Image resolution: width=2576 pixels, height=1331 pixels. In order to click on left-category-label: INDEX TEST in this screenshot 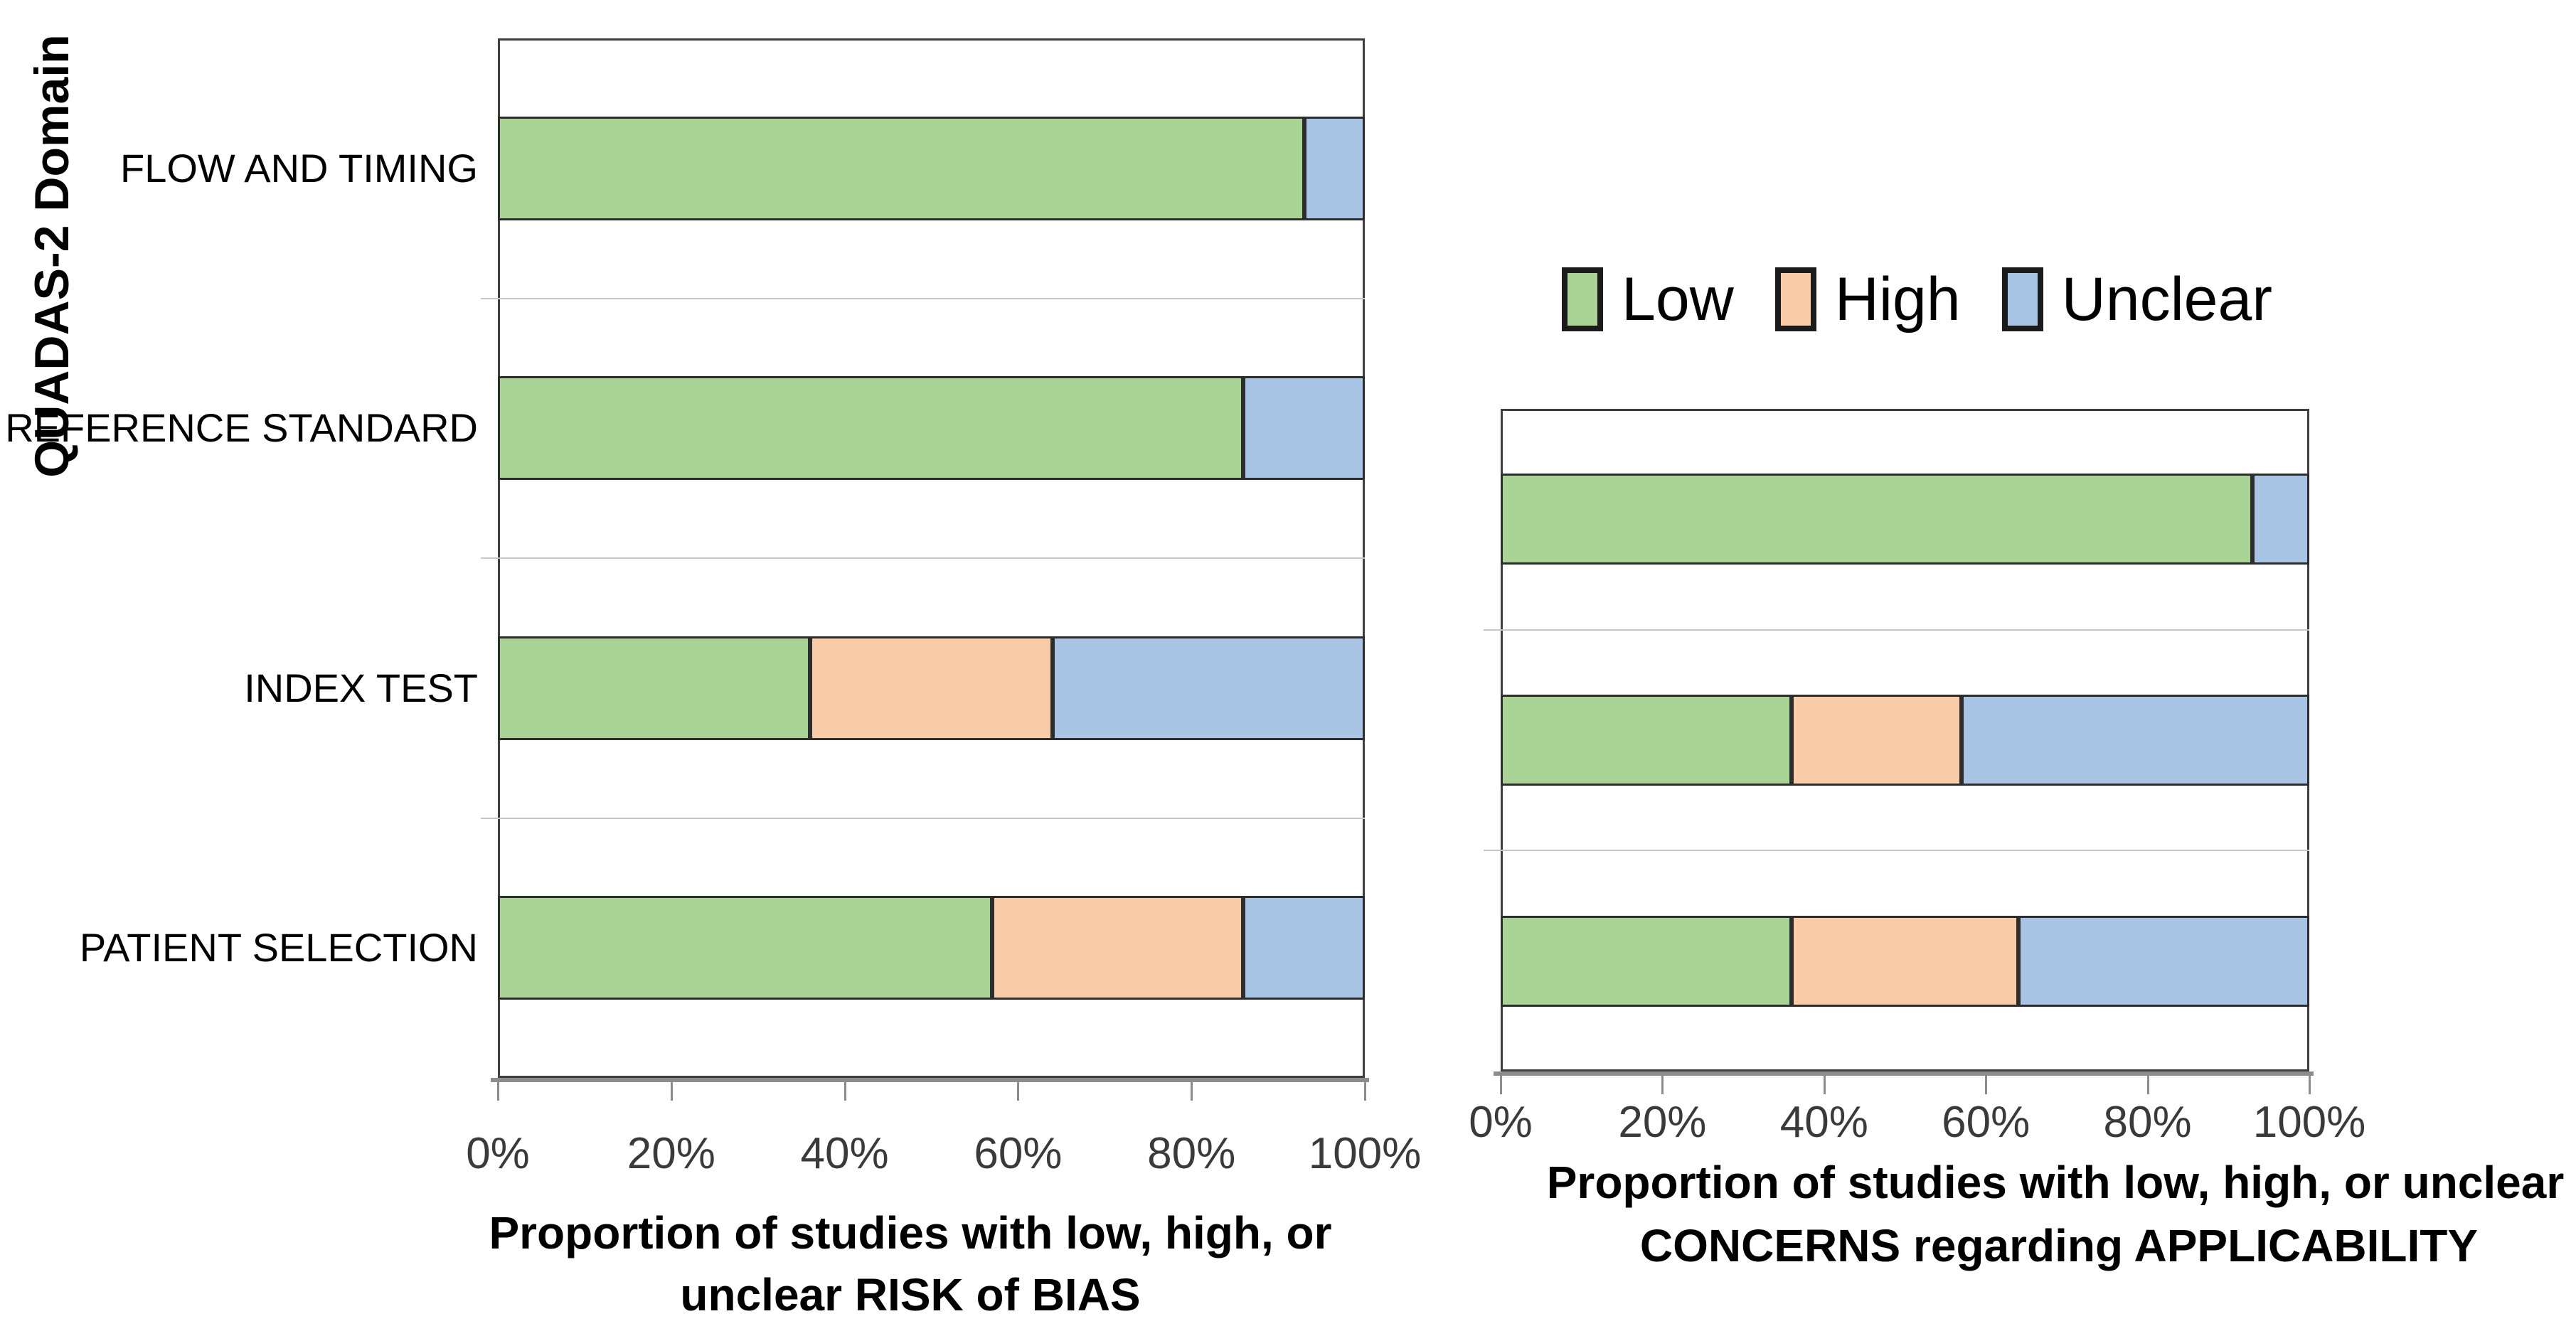, I will do `click(361, 687)`.